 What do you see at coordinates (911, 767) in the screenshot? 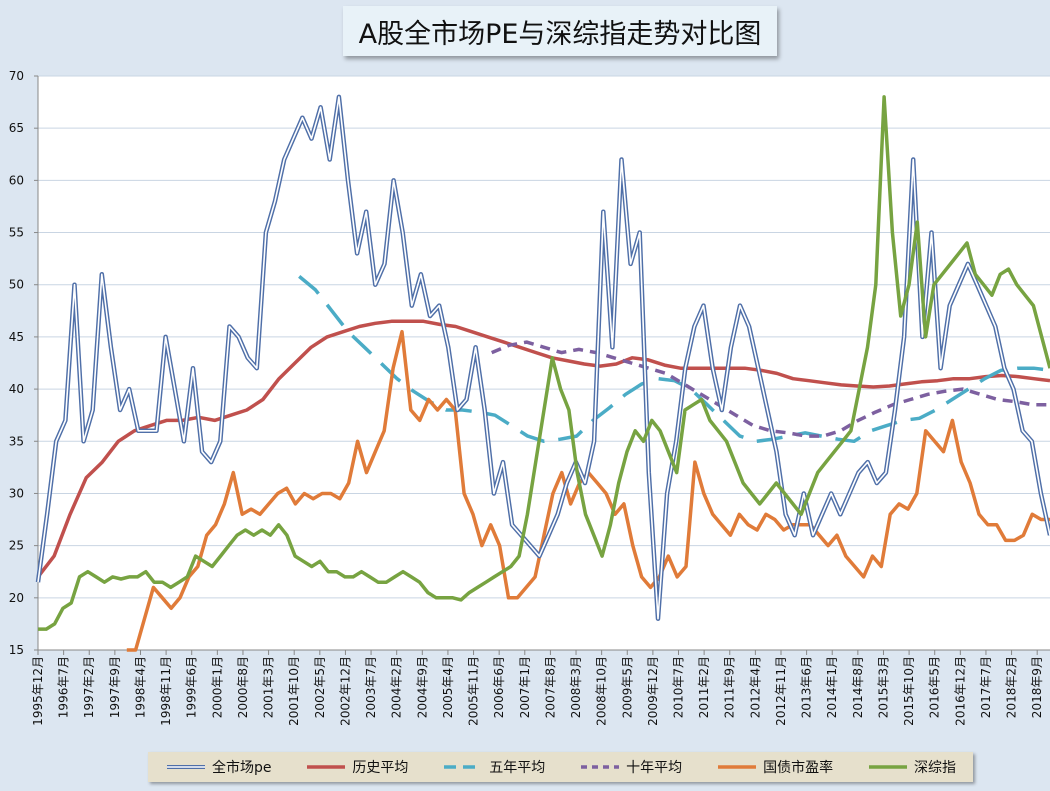
I see `legend-item-szzs: 深综指` at bounding box center [911, 767].